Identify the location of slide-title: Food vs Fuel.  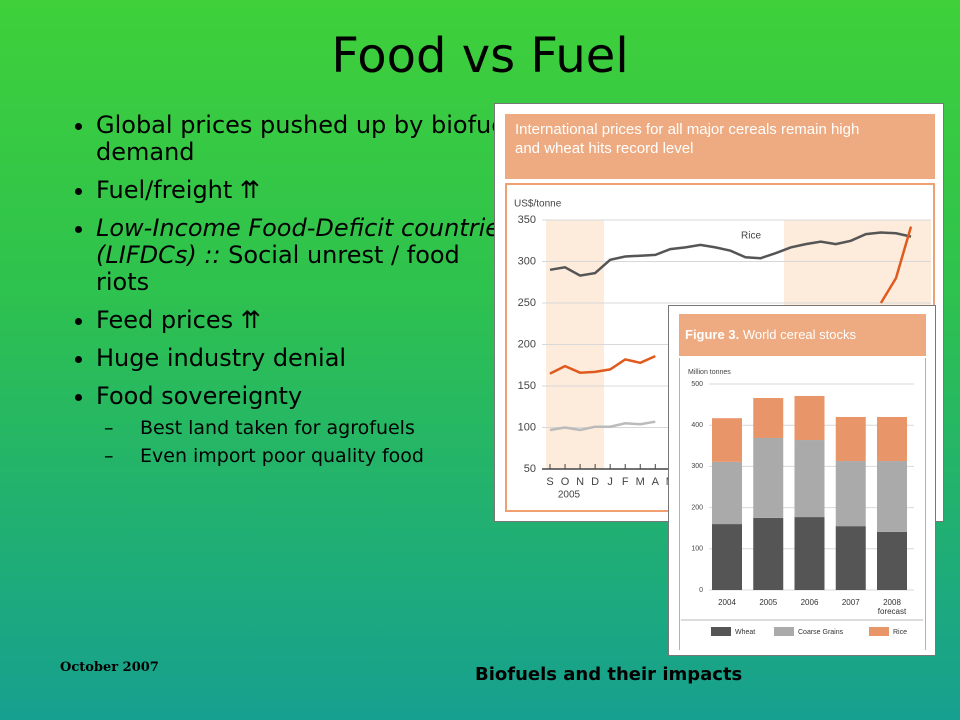
(480, 56).